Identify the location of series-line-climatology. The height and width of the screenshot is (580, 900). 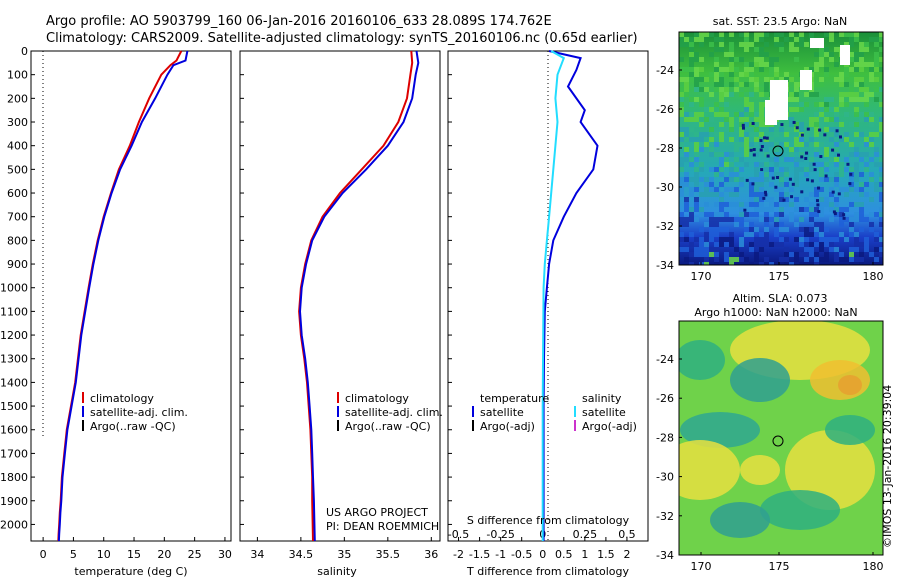
(120, 296).